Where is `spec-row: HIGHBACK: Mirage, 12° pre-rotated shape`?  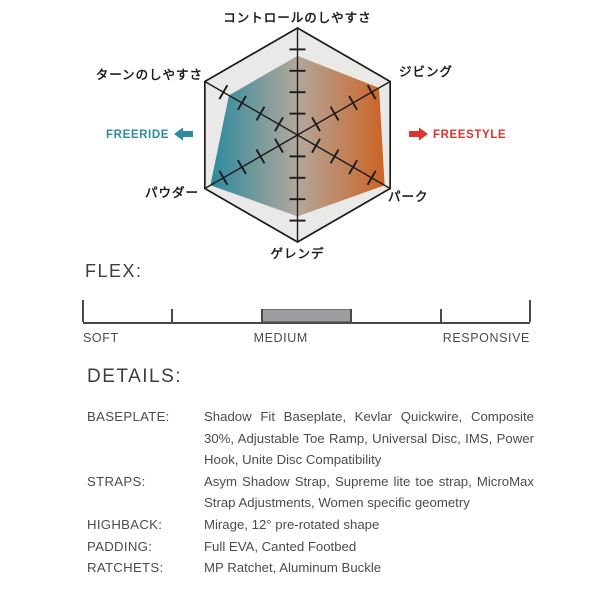 spec-row: HIGHBACK: Mirage, 12° pre-rotated shape is located at coordinates (310, 525).